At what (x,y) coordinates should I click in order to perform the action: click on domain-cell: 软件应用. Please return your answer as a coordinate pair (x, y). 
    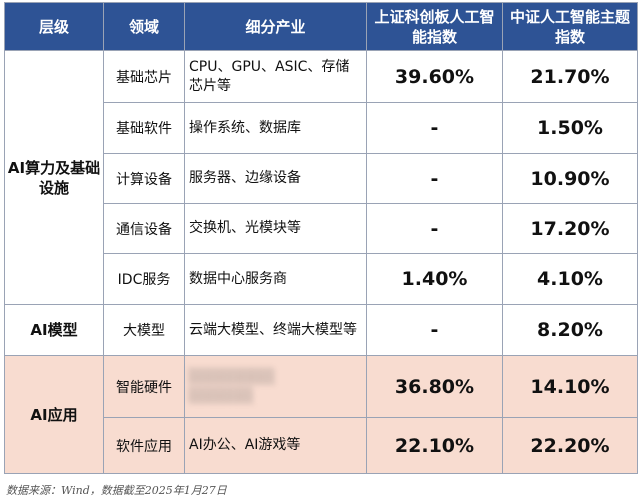
    Looking at the image, I should click on (144, 445).